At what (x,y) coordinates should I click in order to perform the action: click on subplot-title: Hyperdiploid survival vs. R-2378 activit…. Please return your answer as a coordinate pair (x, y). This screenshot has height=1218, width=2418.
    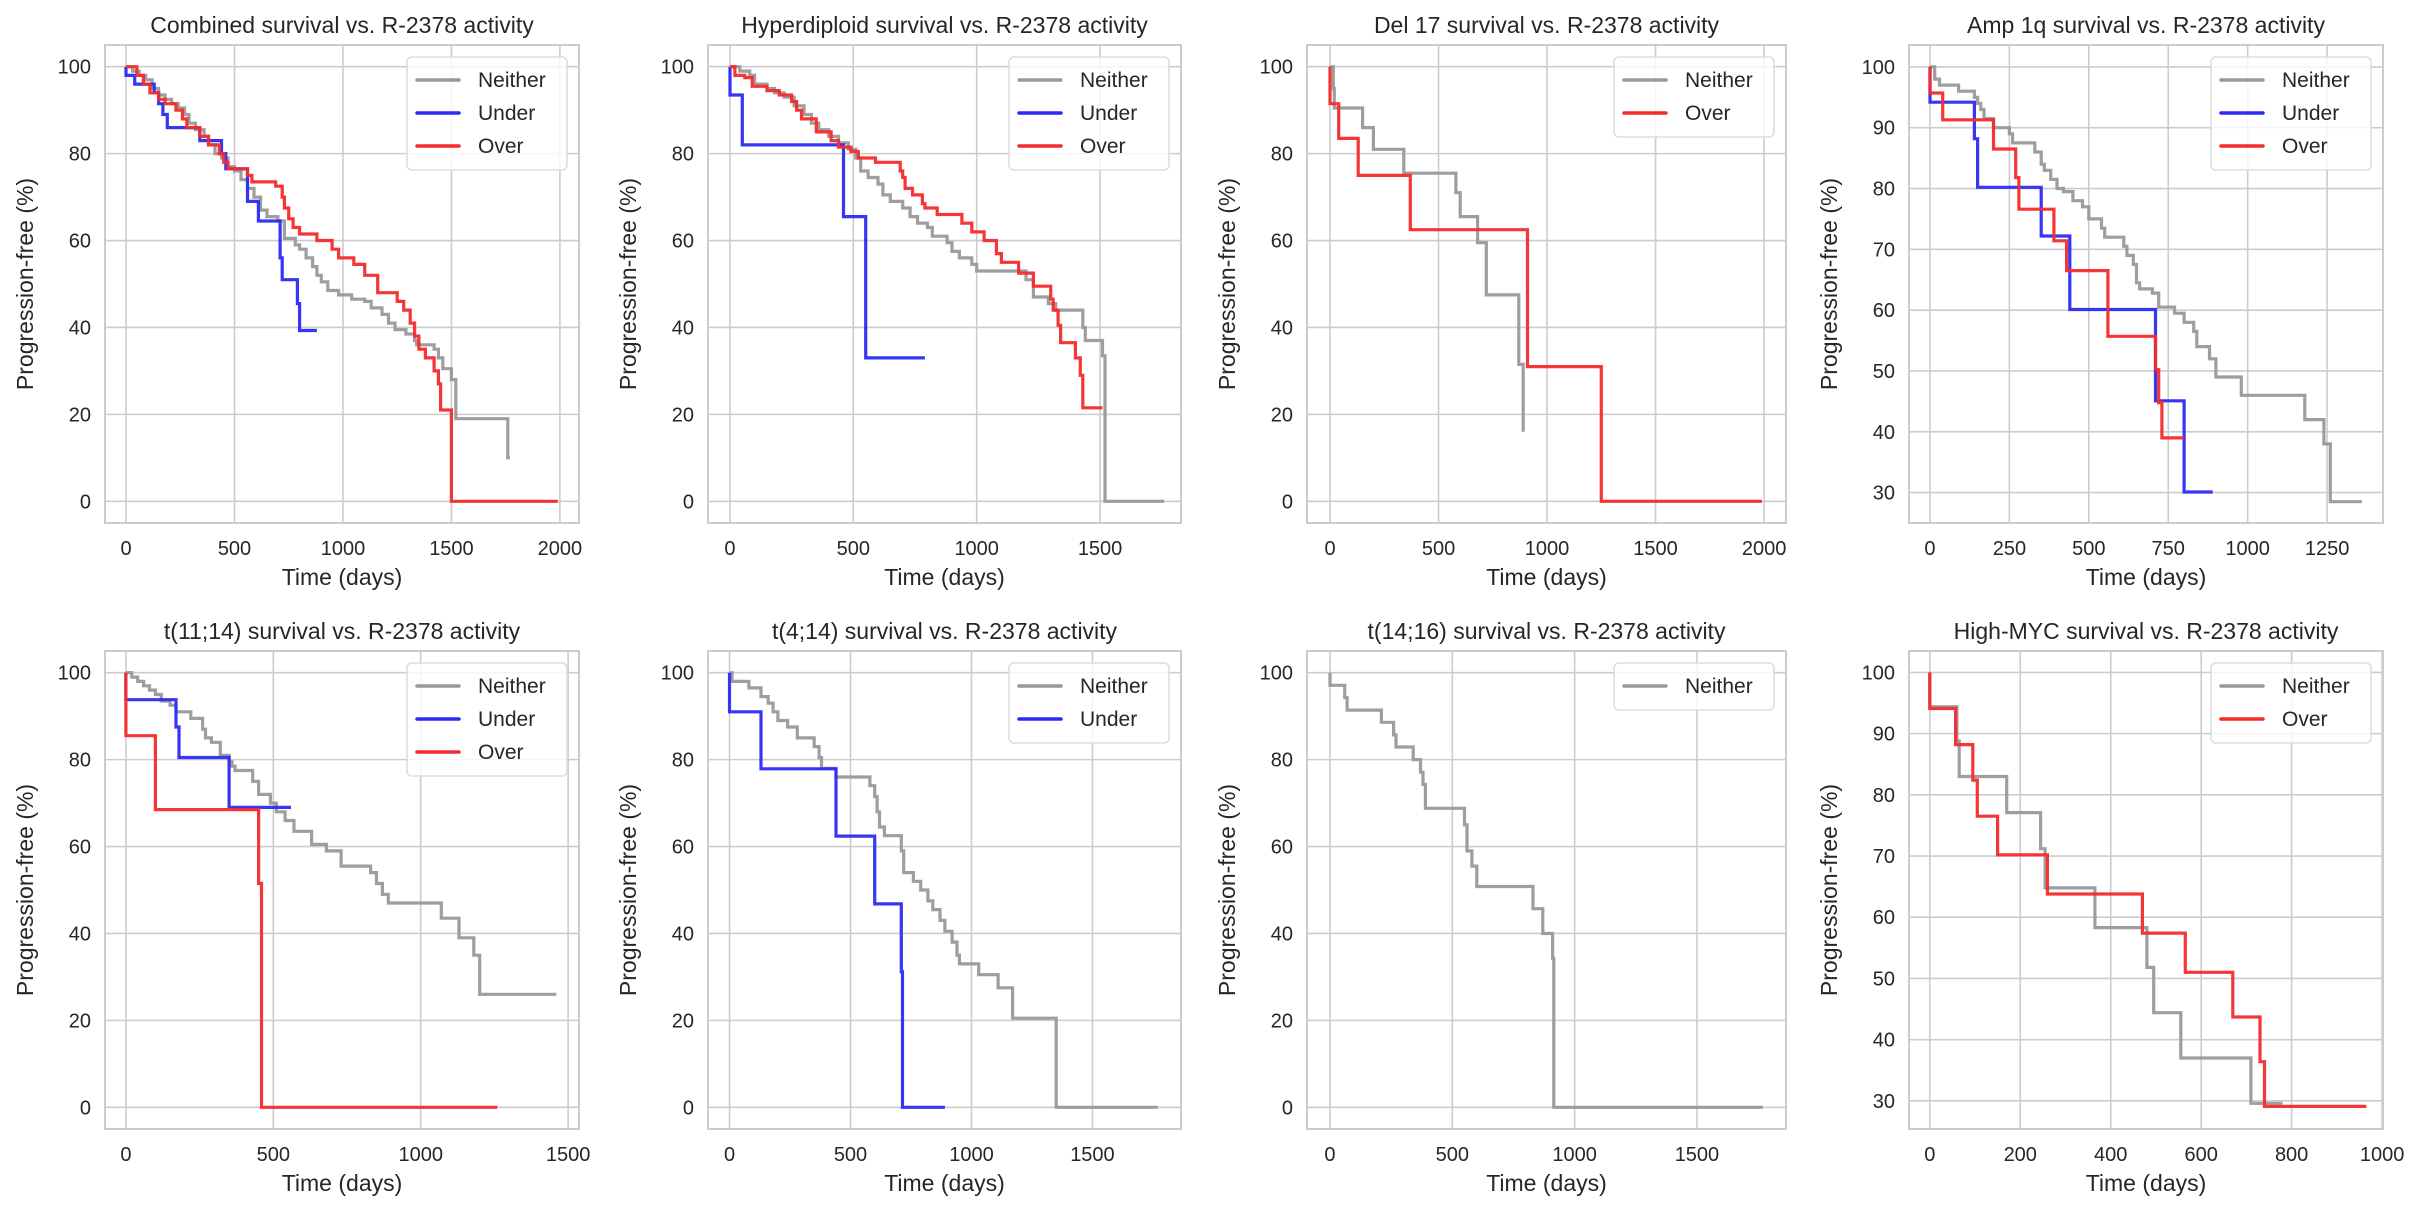
    Looking at the image, I should click on (944, 25).